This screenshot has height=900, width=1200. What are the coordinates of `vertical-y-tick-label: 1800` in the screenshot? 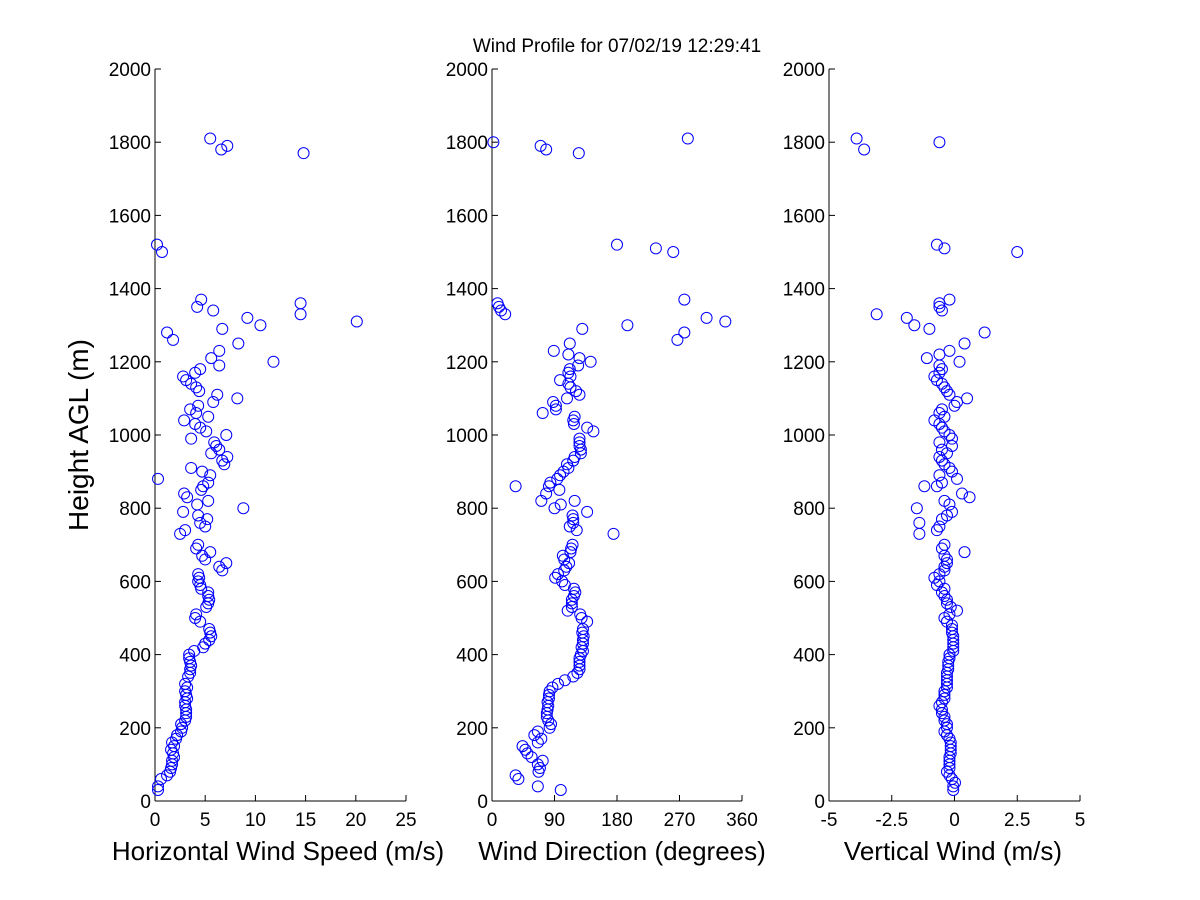 It's located at (804, 143).